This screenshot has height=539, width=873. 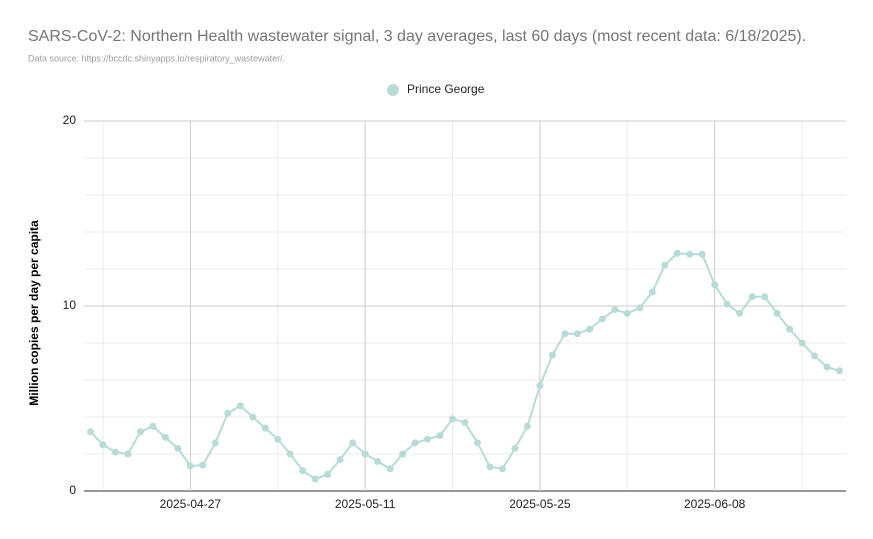 I want to click on y-tick-label: 0, so click(x=72, y=490).